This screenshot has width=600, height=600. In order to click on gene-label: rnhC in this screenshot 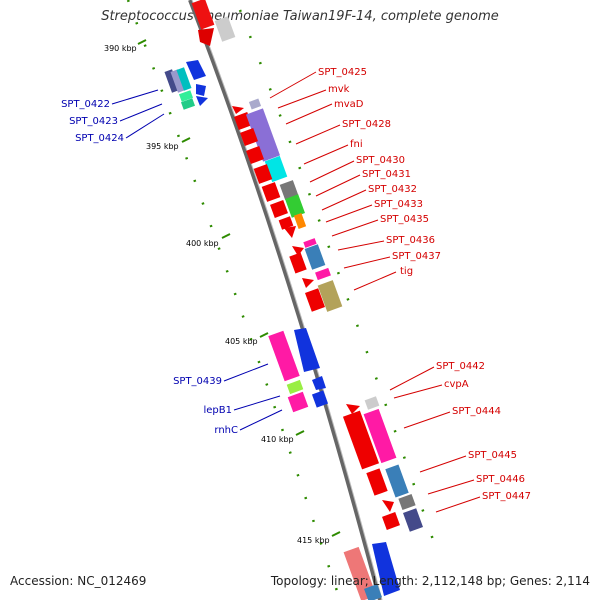, I will do `click(226, 430)`.